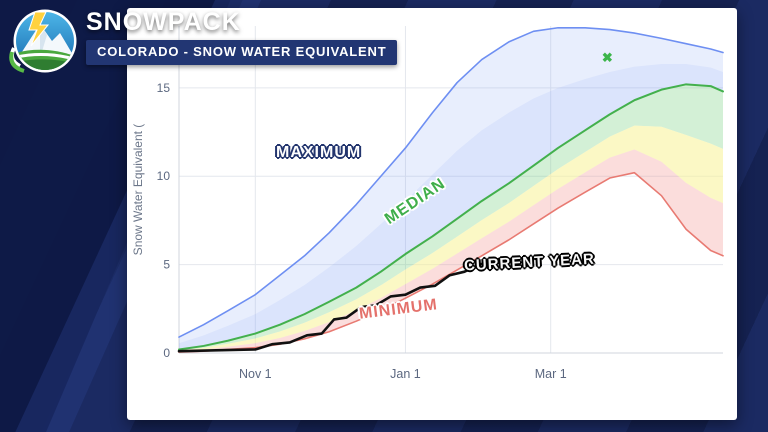 This screenshot has height=432, width=768. Describe the element at coordinates (166, 353) in the screenshot. I see `y-tick-label: 0` at that location.